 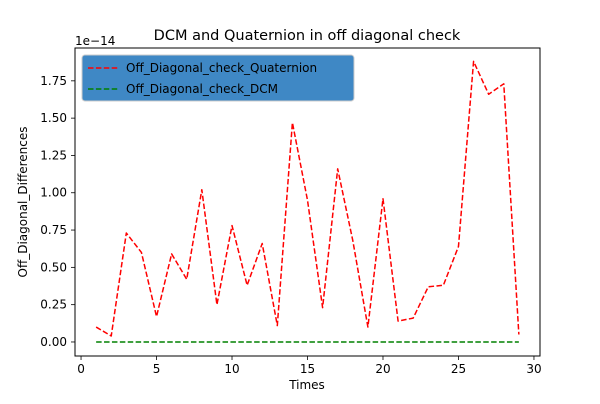 What do you see at coordinates (23, 201) in the screenshot?
I see `y-axis-label: Off_Diagonal_Differences` at bounding box center [23, 201].